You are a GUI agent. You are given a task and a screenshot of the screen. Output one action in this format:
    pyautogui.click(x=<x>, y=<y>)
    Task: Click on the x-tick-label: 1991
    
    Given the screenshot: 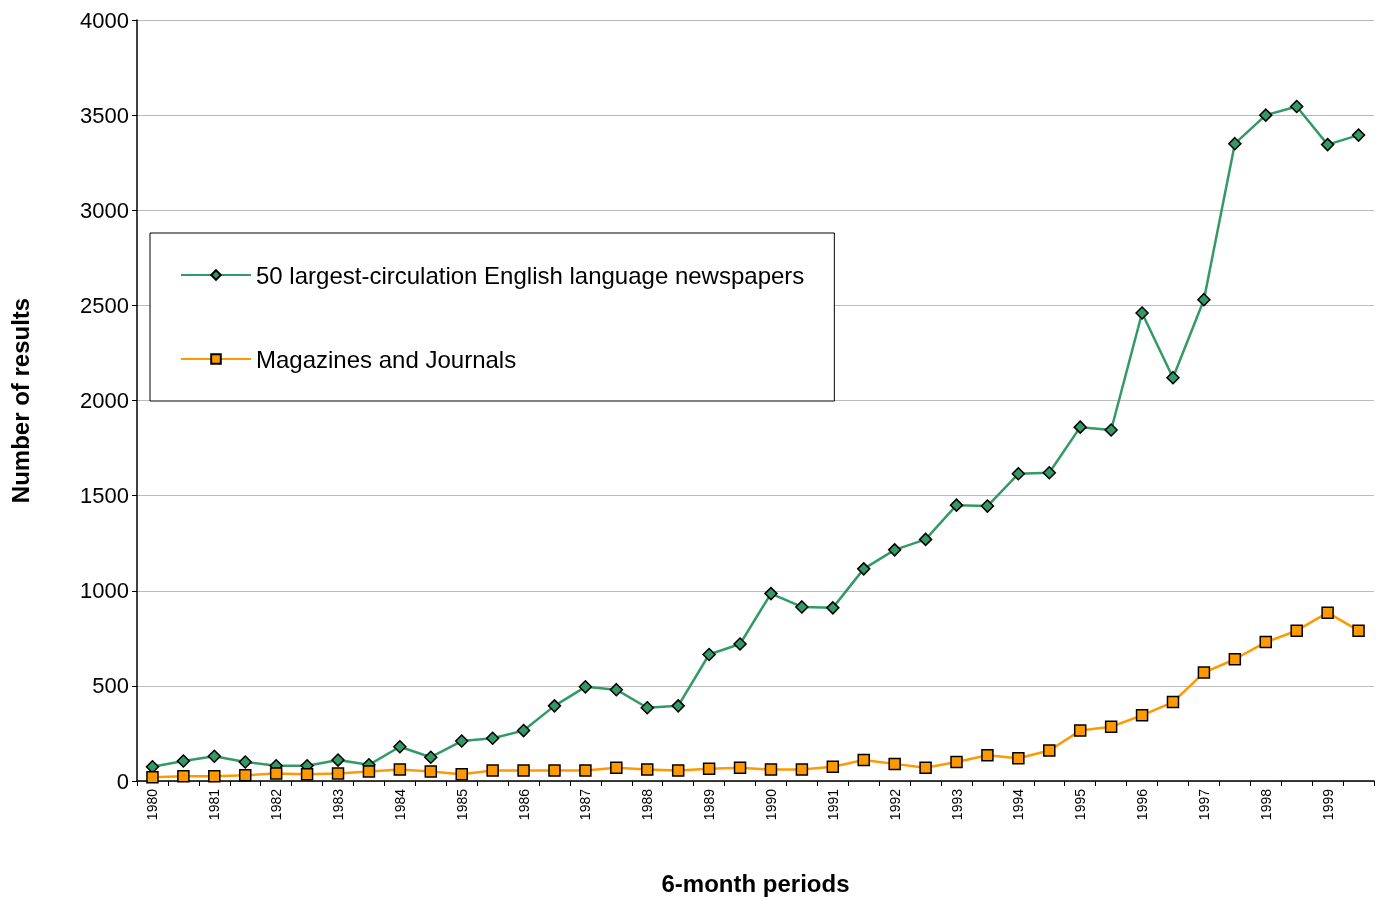 What is the action you would take?
    pyautogui.click(x=832, y=804)
    